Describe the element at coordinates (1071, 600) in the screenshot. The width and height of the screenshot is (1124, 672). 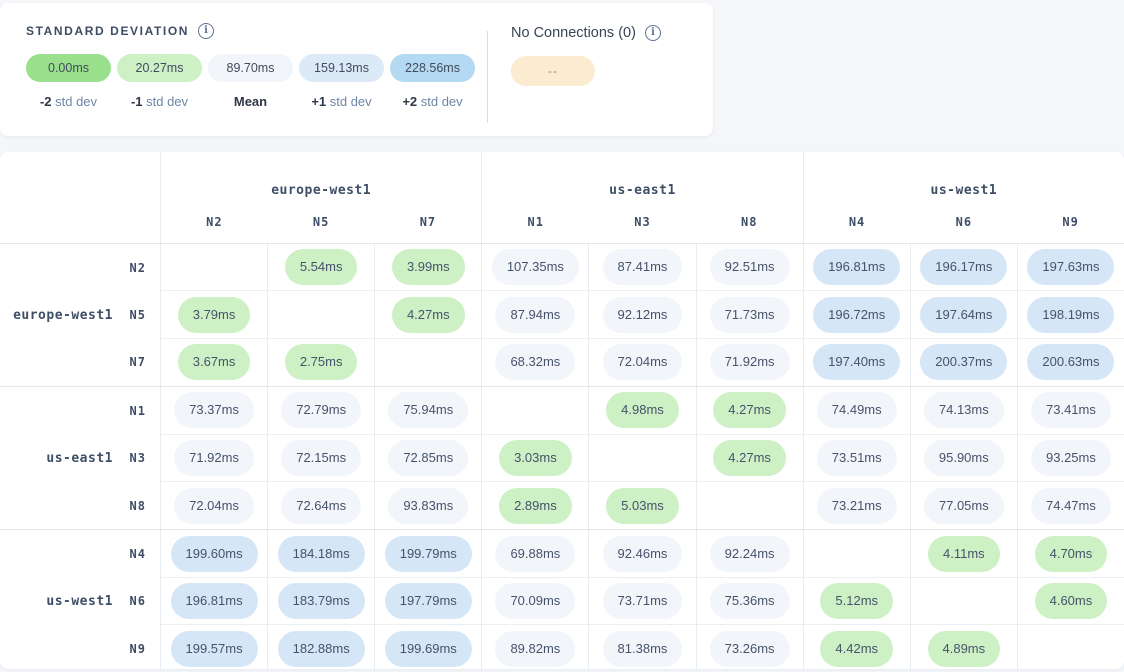
I see `latency-pill: 4.60ms` at that location.